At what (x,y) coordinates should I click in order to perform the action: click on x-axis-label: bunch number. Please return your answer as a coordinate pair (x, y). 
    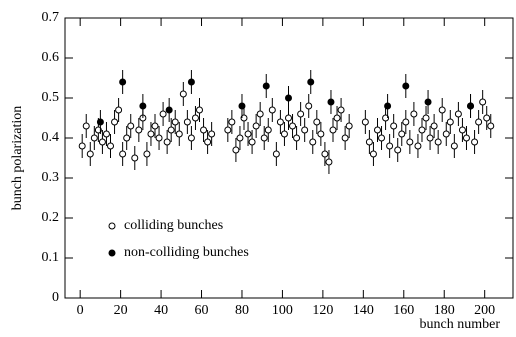
    Looking at the image, I should click on (460, 324).